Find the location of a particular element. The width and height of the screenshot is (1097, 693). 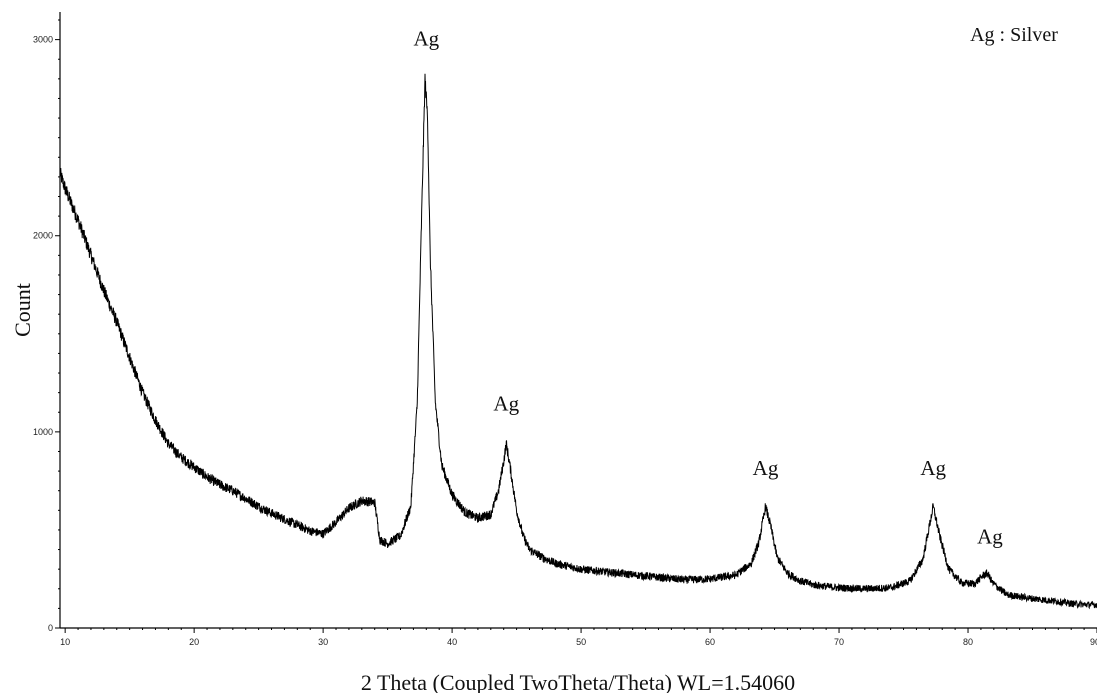

x-tick-label: 70 is located at coordinates (839, 642).